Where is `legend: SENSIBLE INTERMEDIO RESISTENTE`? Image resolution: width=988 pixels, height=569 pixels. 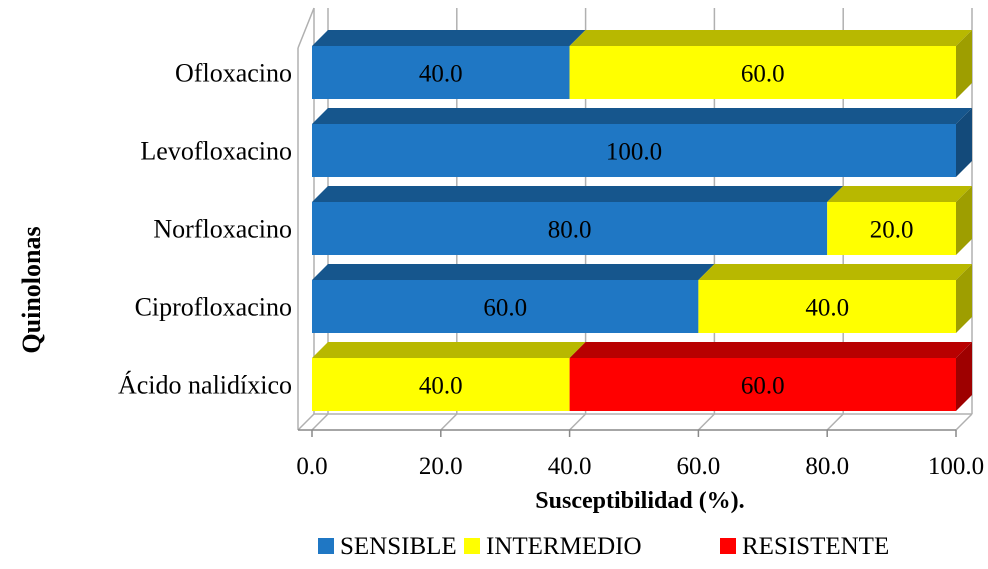 legend: SENSIBLE INTERMEDIO RESISTENTE is located at coordinates (603, 546).